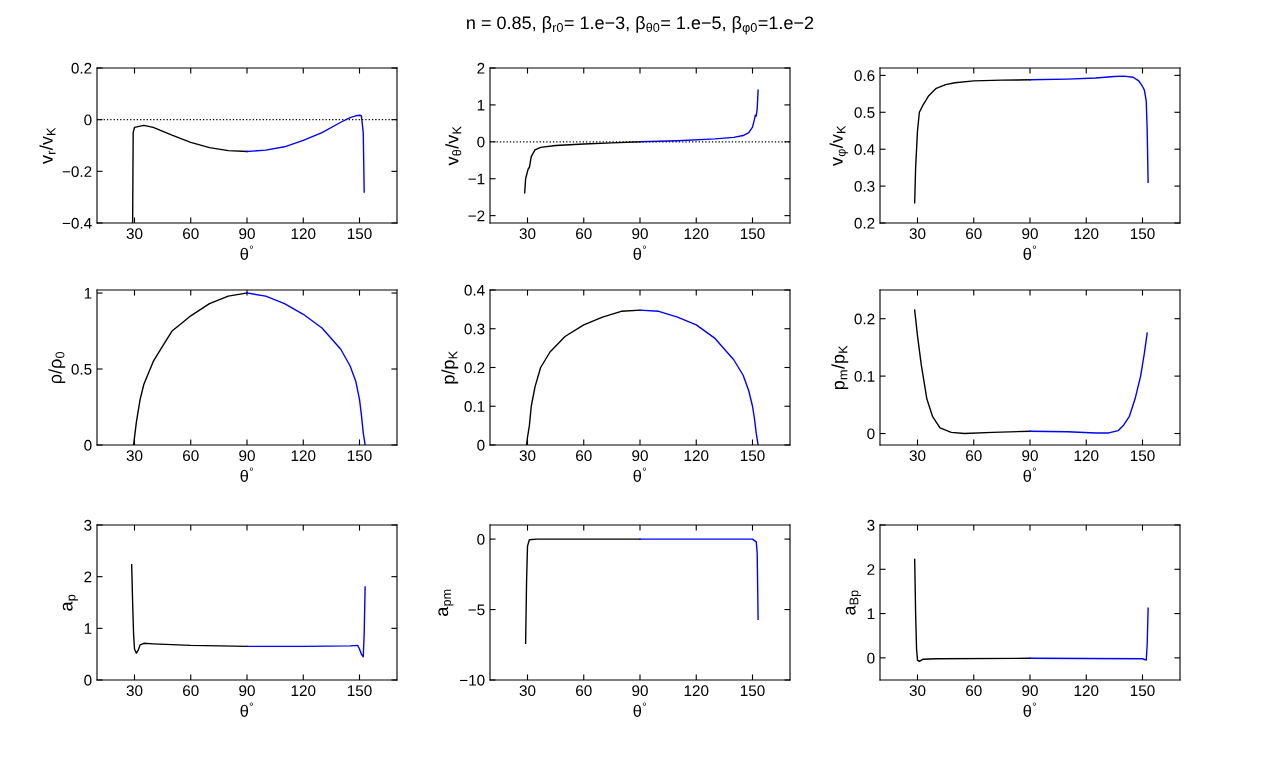  I want to click on y-axis-title: a$_{pm}$, so click(446, 602).